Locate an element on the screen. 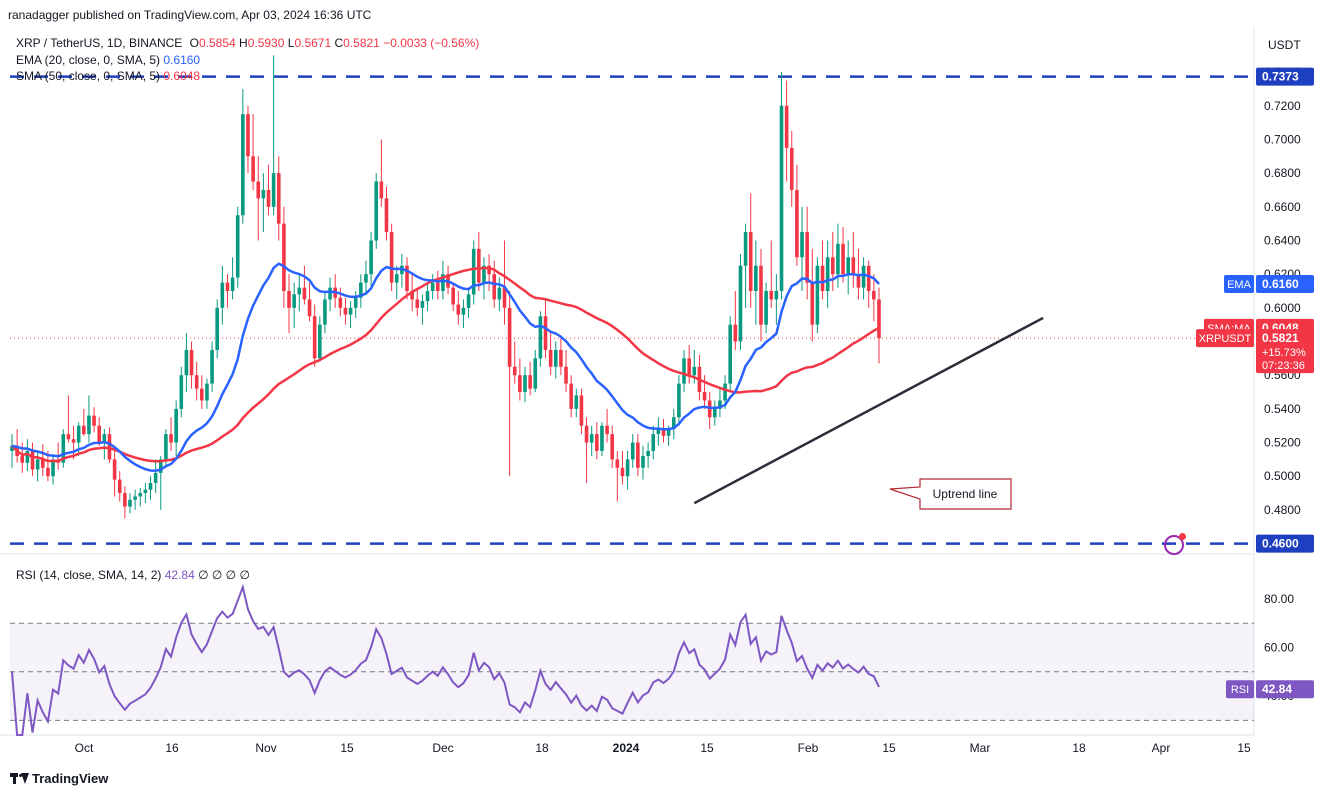  price-tick-label: 0.6800 is located at coordinates (1282, 173).